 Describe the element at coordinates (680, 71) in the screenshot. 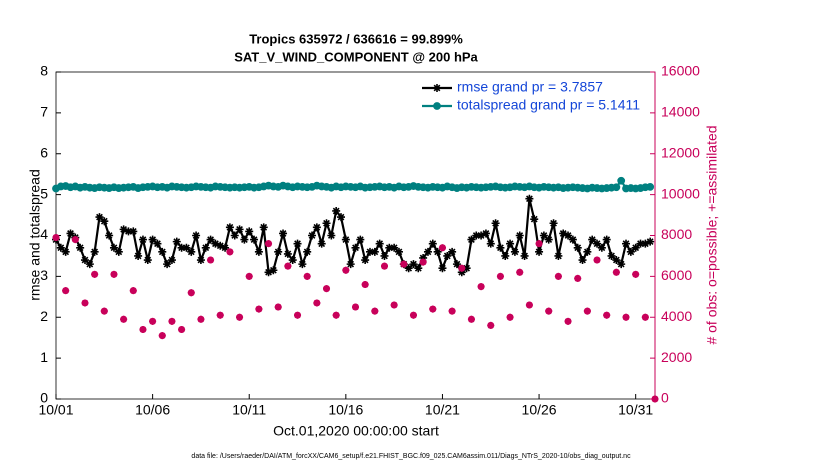

I see `y2-tick-label: 16000` at that location.